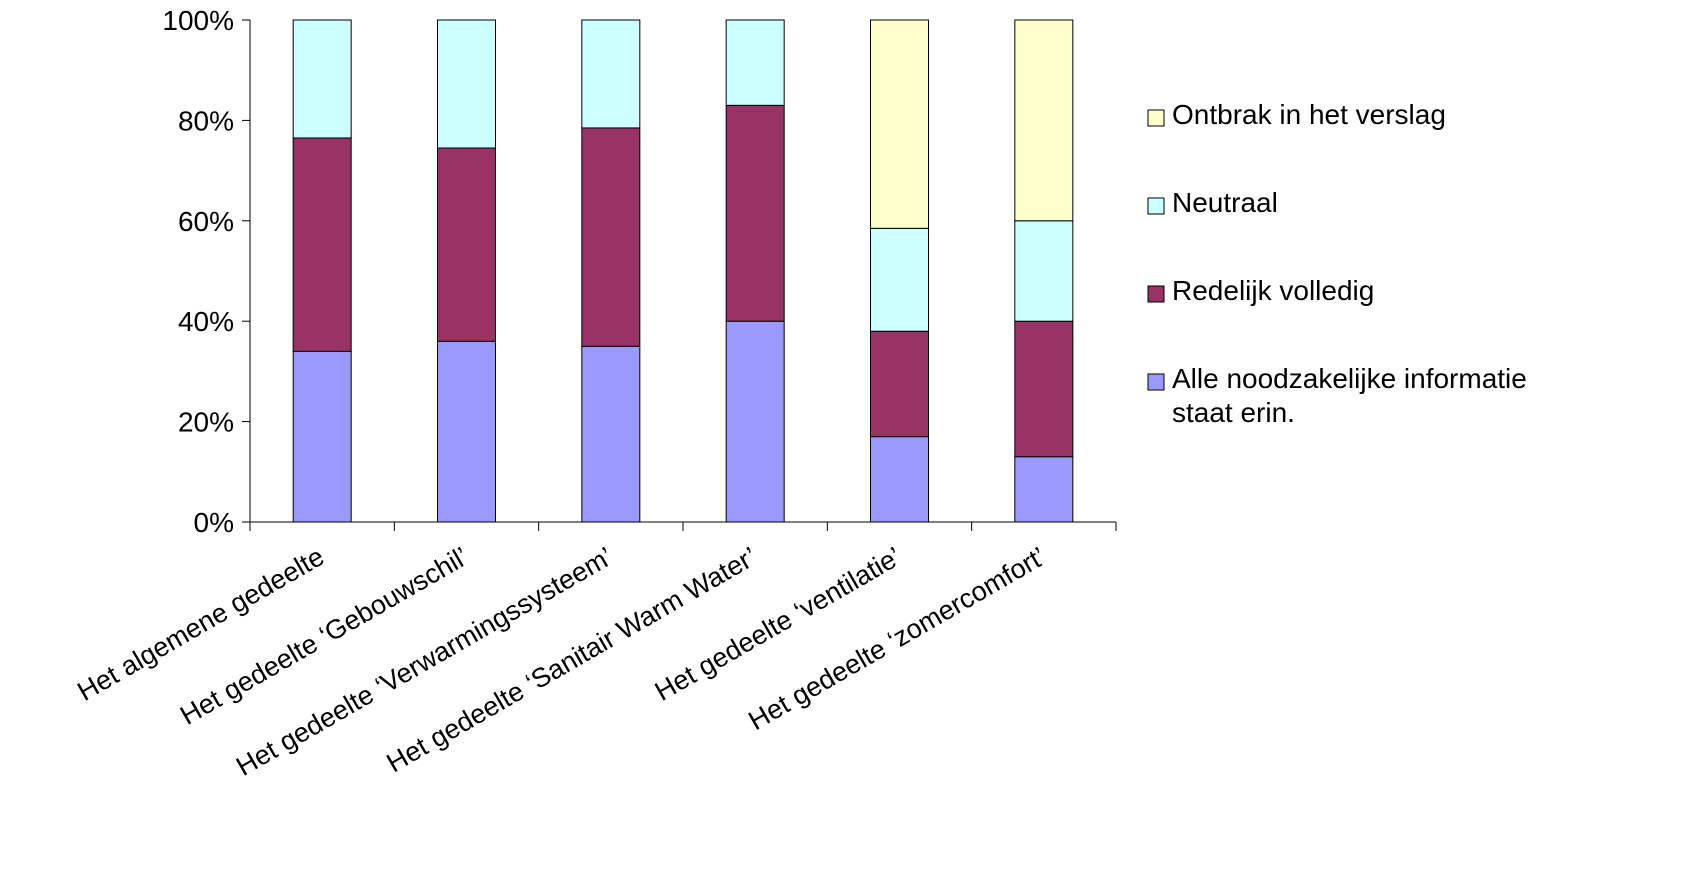 The height and width of the screenshot is (878, 1686). Describe the element at coordinates (899, 124) in the screenshot. I see `bar-5-ontbrak-in-het-verslag` at that location.